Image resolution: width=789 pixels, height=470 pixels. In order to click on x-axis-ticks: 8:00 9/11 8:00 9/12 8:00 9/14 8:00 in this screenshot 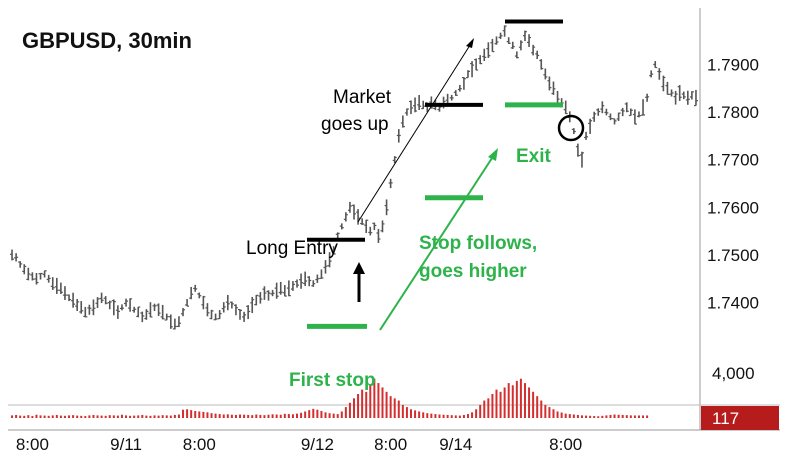, I will do `click(299, 444)`.